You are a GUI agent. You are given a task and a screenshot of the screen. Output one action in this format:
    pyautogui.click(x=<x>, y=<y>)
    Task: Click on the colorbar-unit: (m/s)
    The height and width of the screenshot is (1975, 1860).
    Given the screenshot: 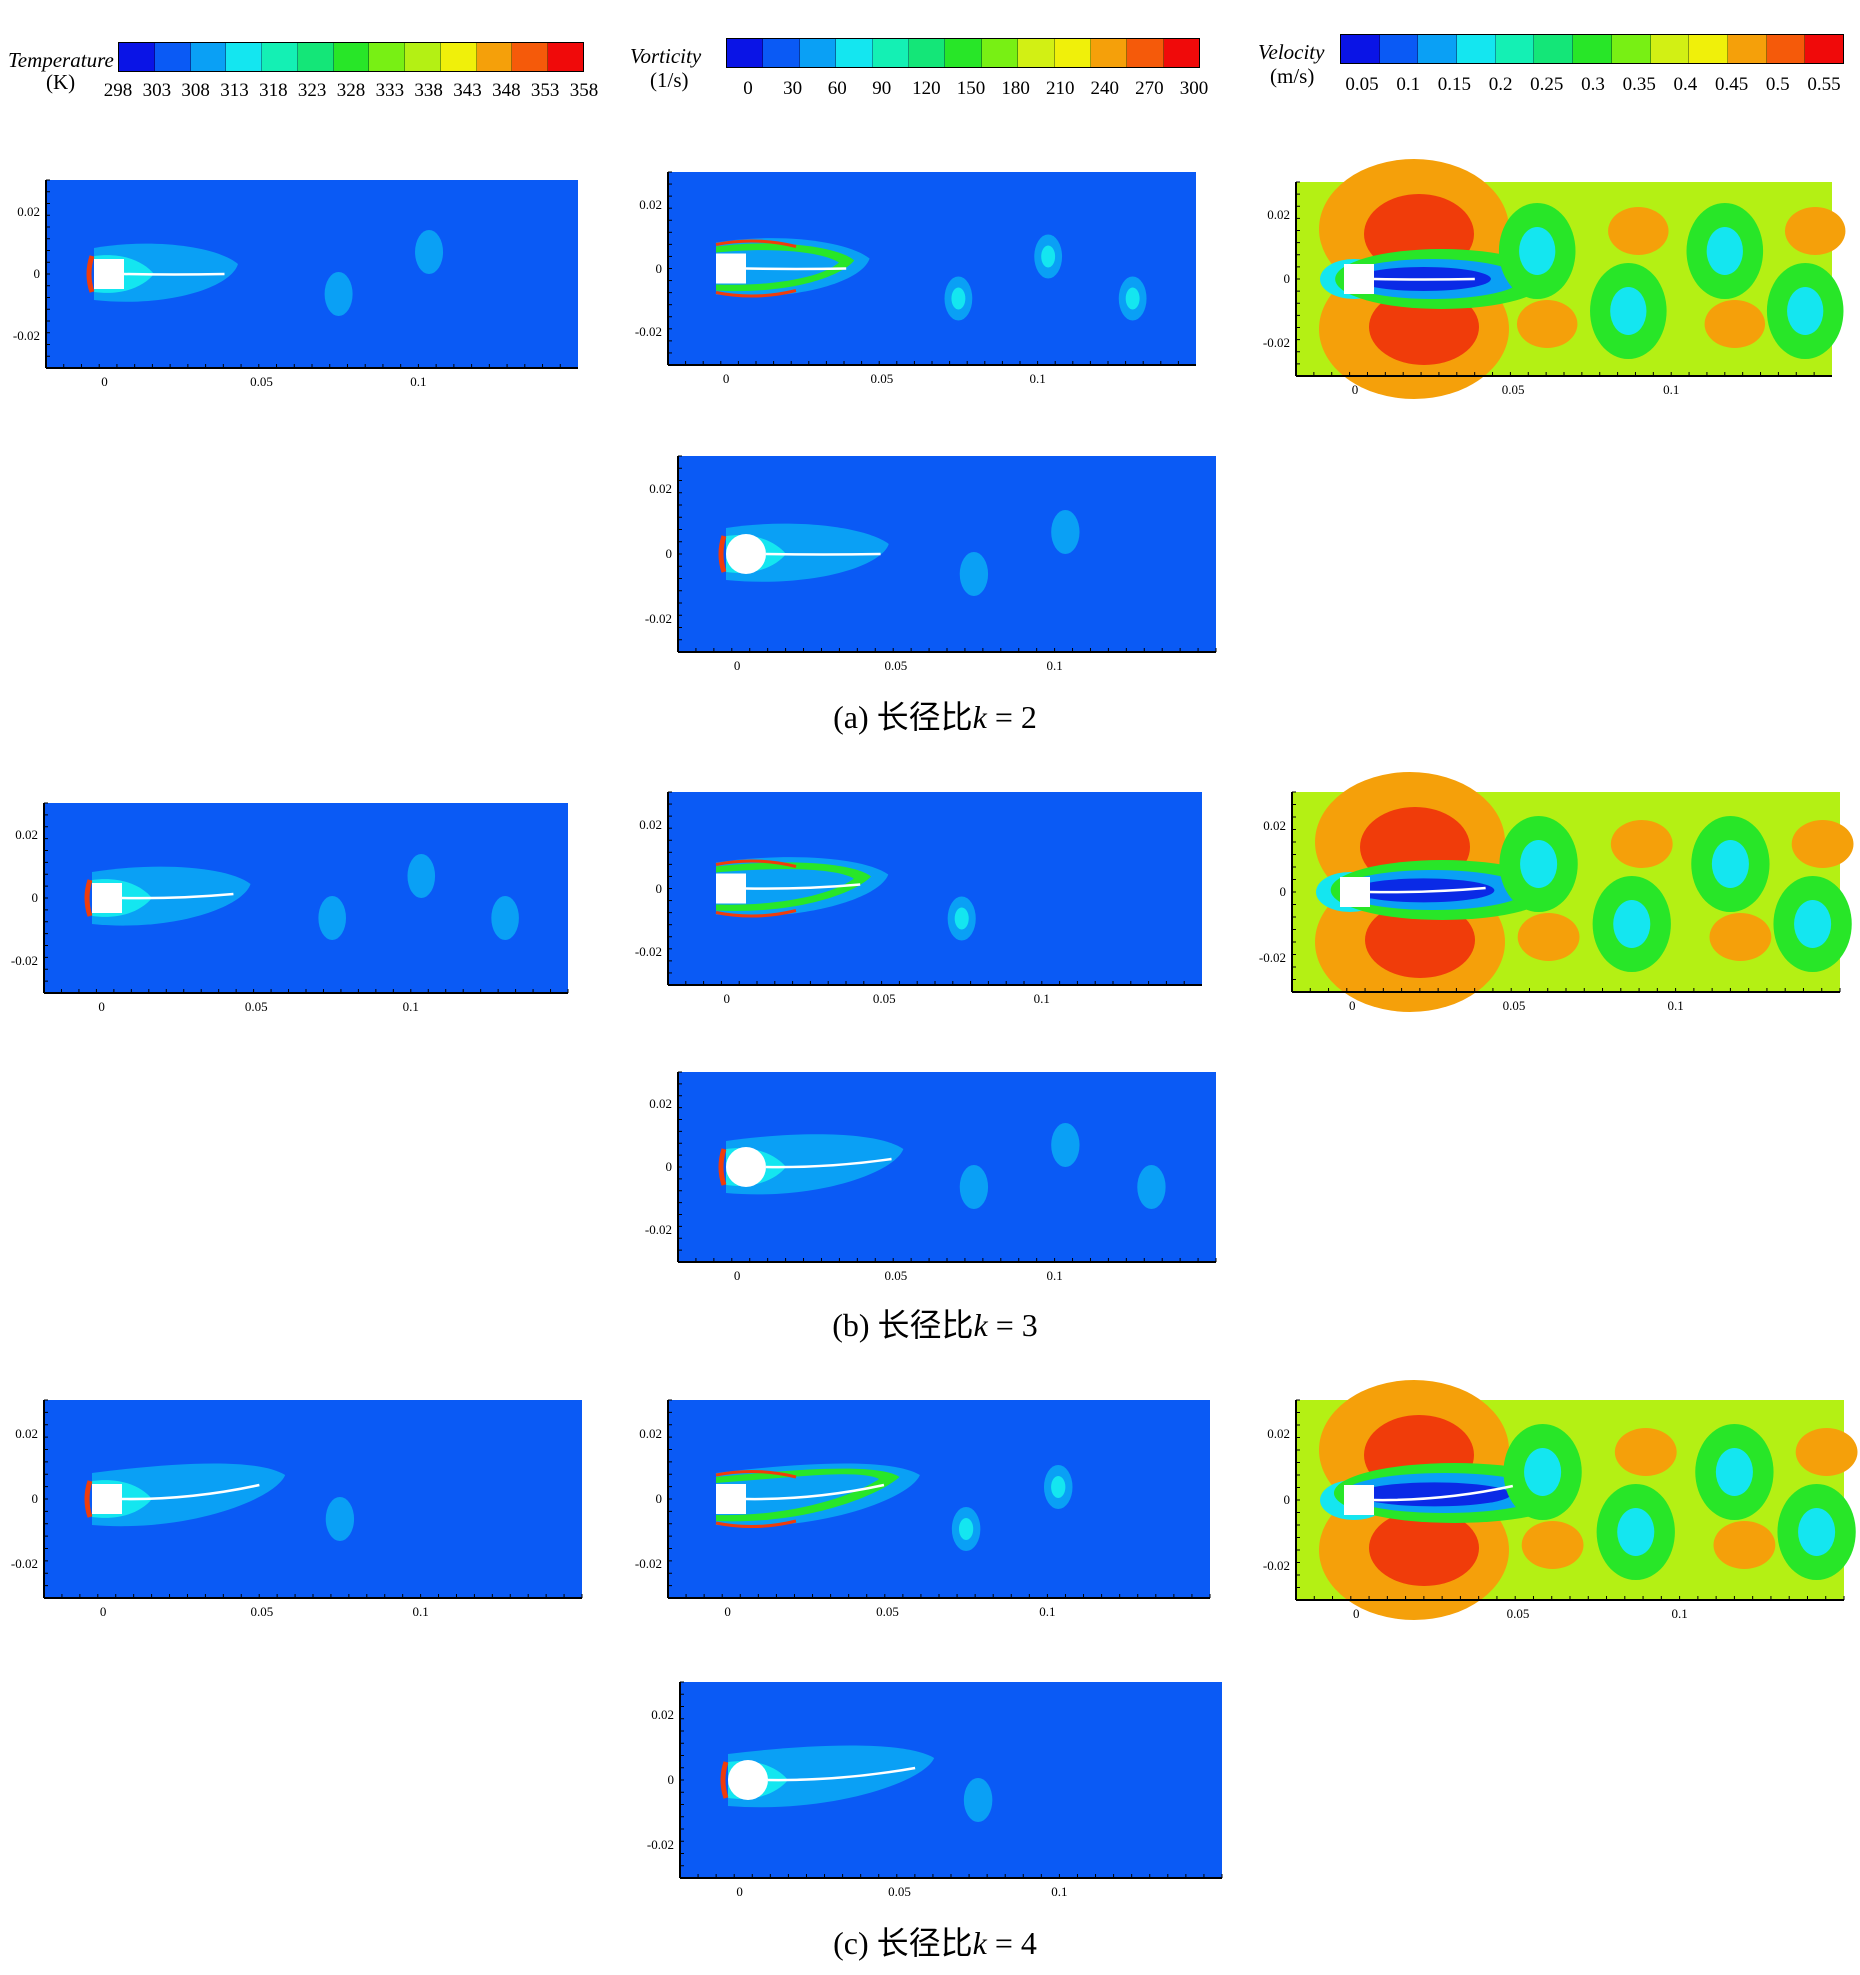 What is the action you would take?
    pyautogui.click(x=1292, y=76)
    